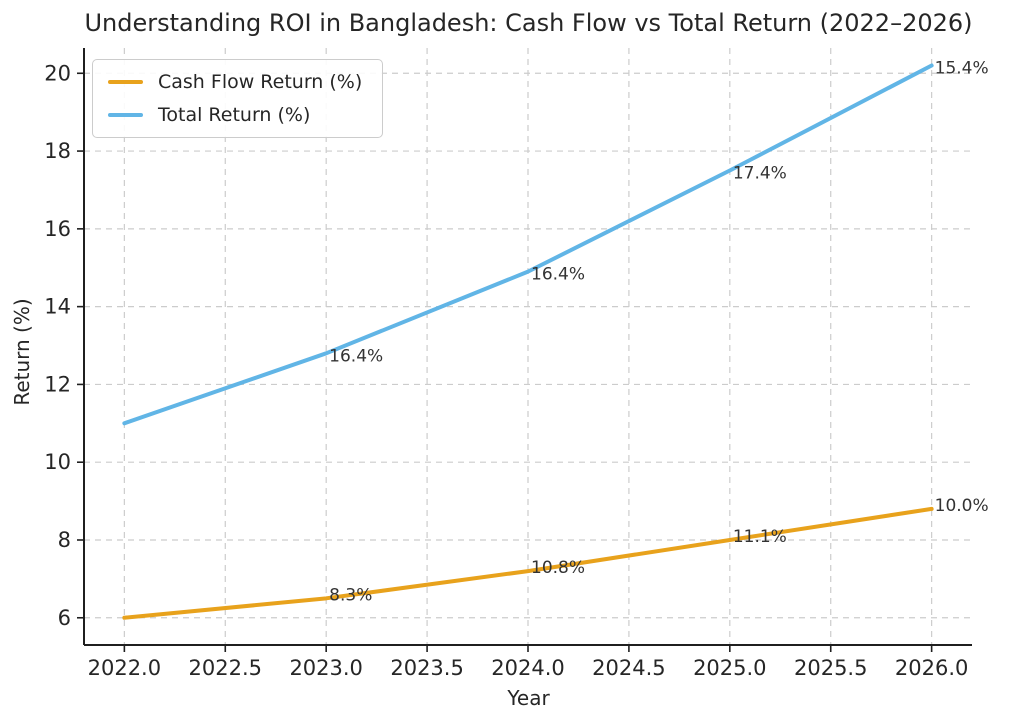 This screenshot has width=1024, height=725. Describe the element at coordinates (57, 151) in the screenshot. I see `y-tick-label: 18` at that location.